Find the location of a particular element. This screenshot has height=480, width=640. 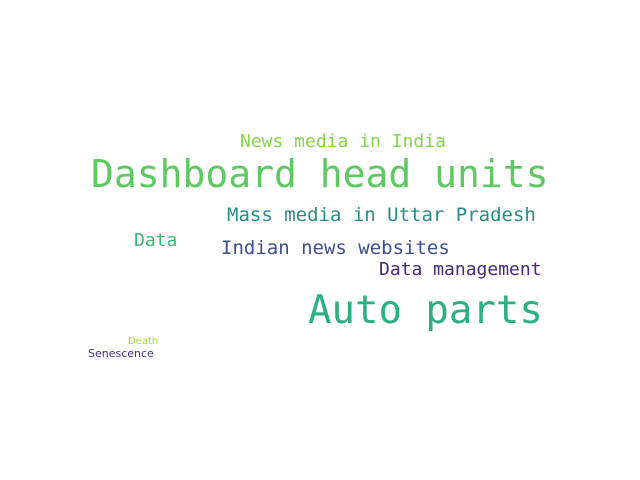

word-indian-news-websites: Indian news websites is located at coordinates (335, 248).